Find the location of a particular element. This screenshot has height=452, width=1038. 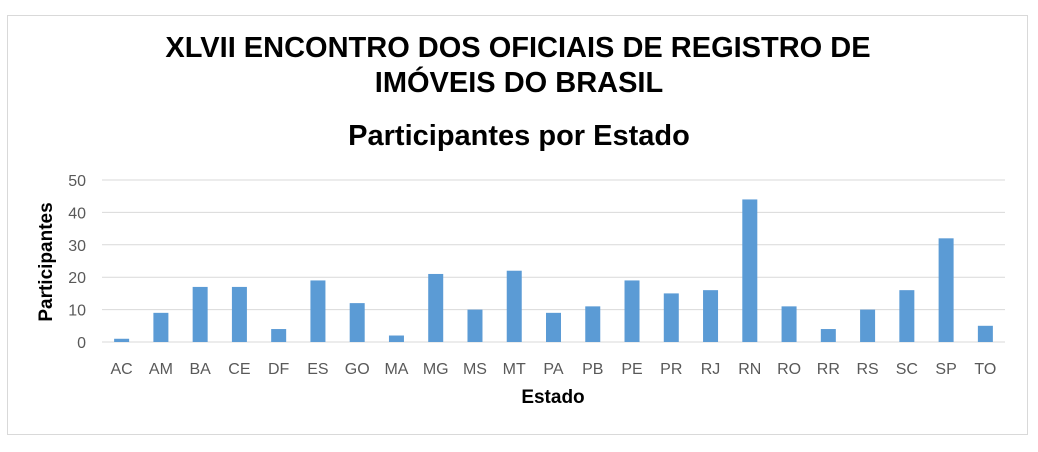

x-tick-label: BA is located at coordinates (200, 369).